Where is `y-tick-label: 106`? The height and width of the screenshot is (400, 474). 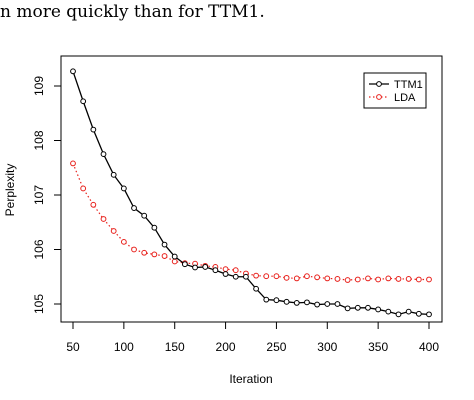
y-tick-label: 106 is located at coordinates (39, 249).